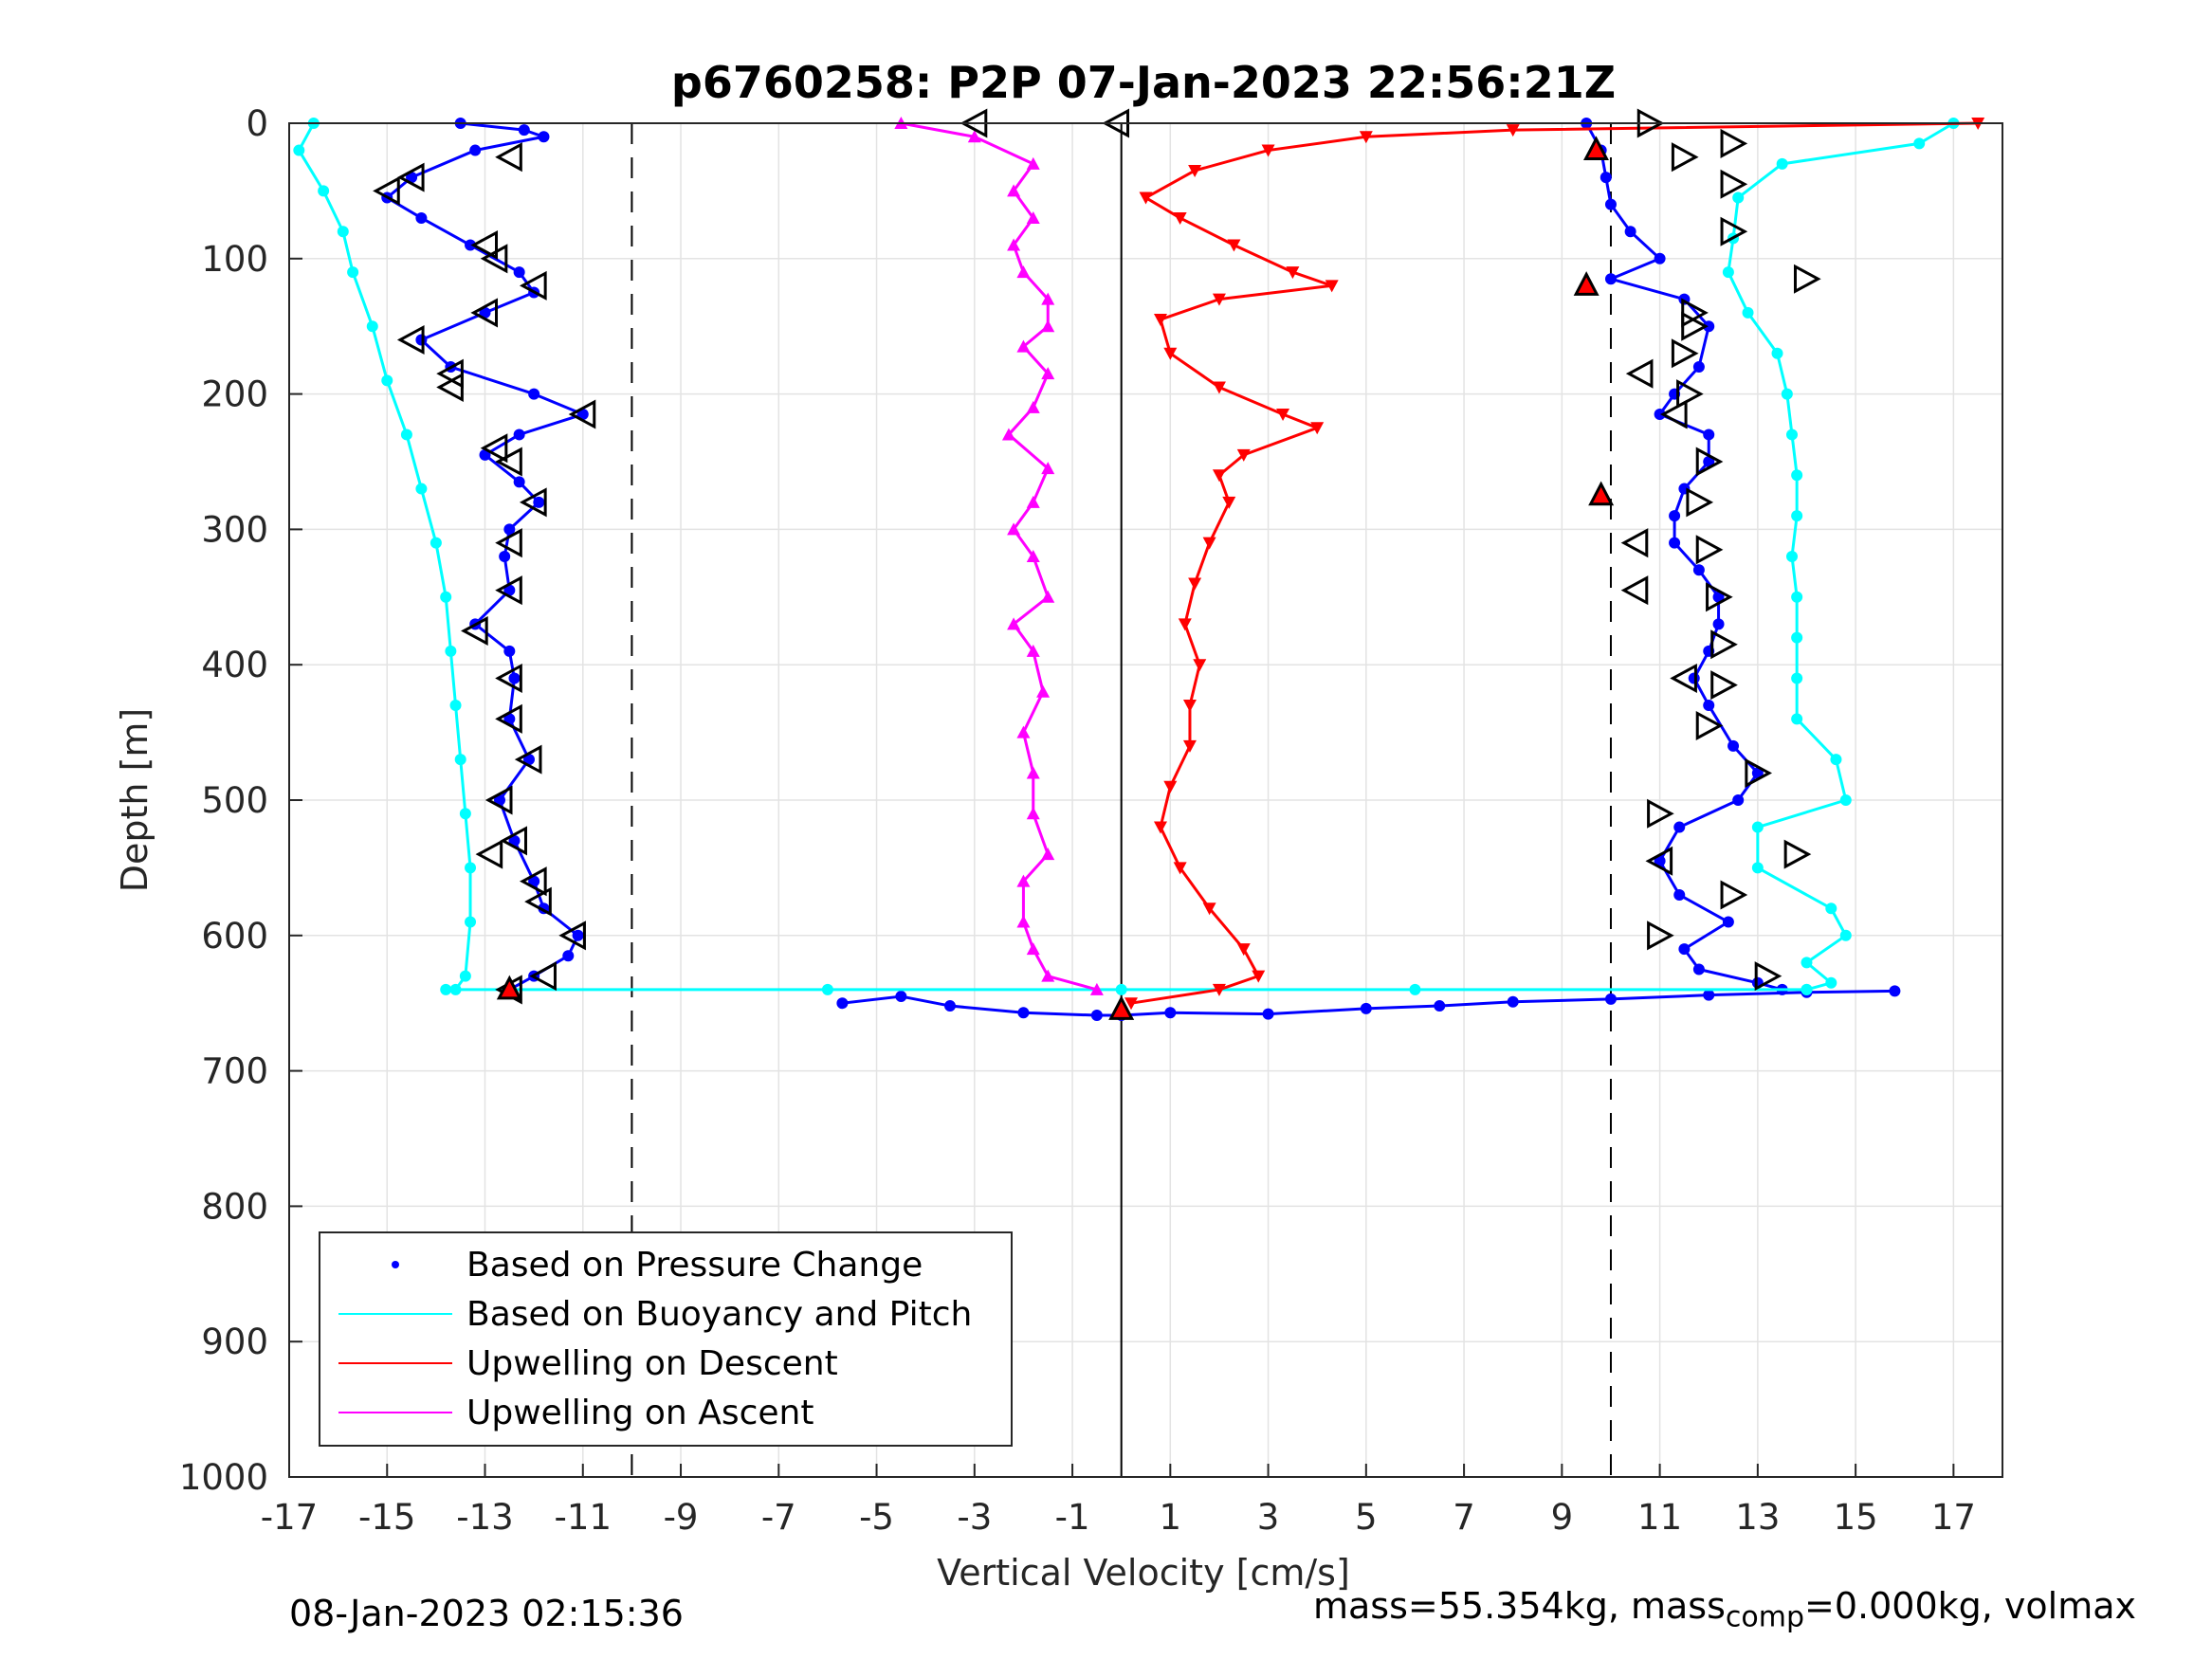 Image resolution: width=2212 pixels, height=1659 pixels. Describe the element at coordinates (1143, 1573) in the screenshot. I see `x-axis-label: Vertical Velocity [cm/s]` at that location.